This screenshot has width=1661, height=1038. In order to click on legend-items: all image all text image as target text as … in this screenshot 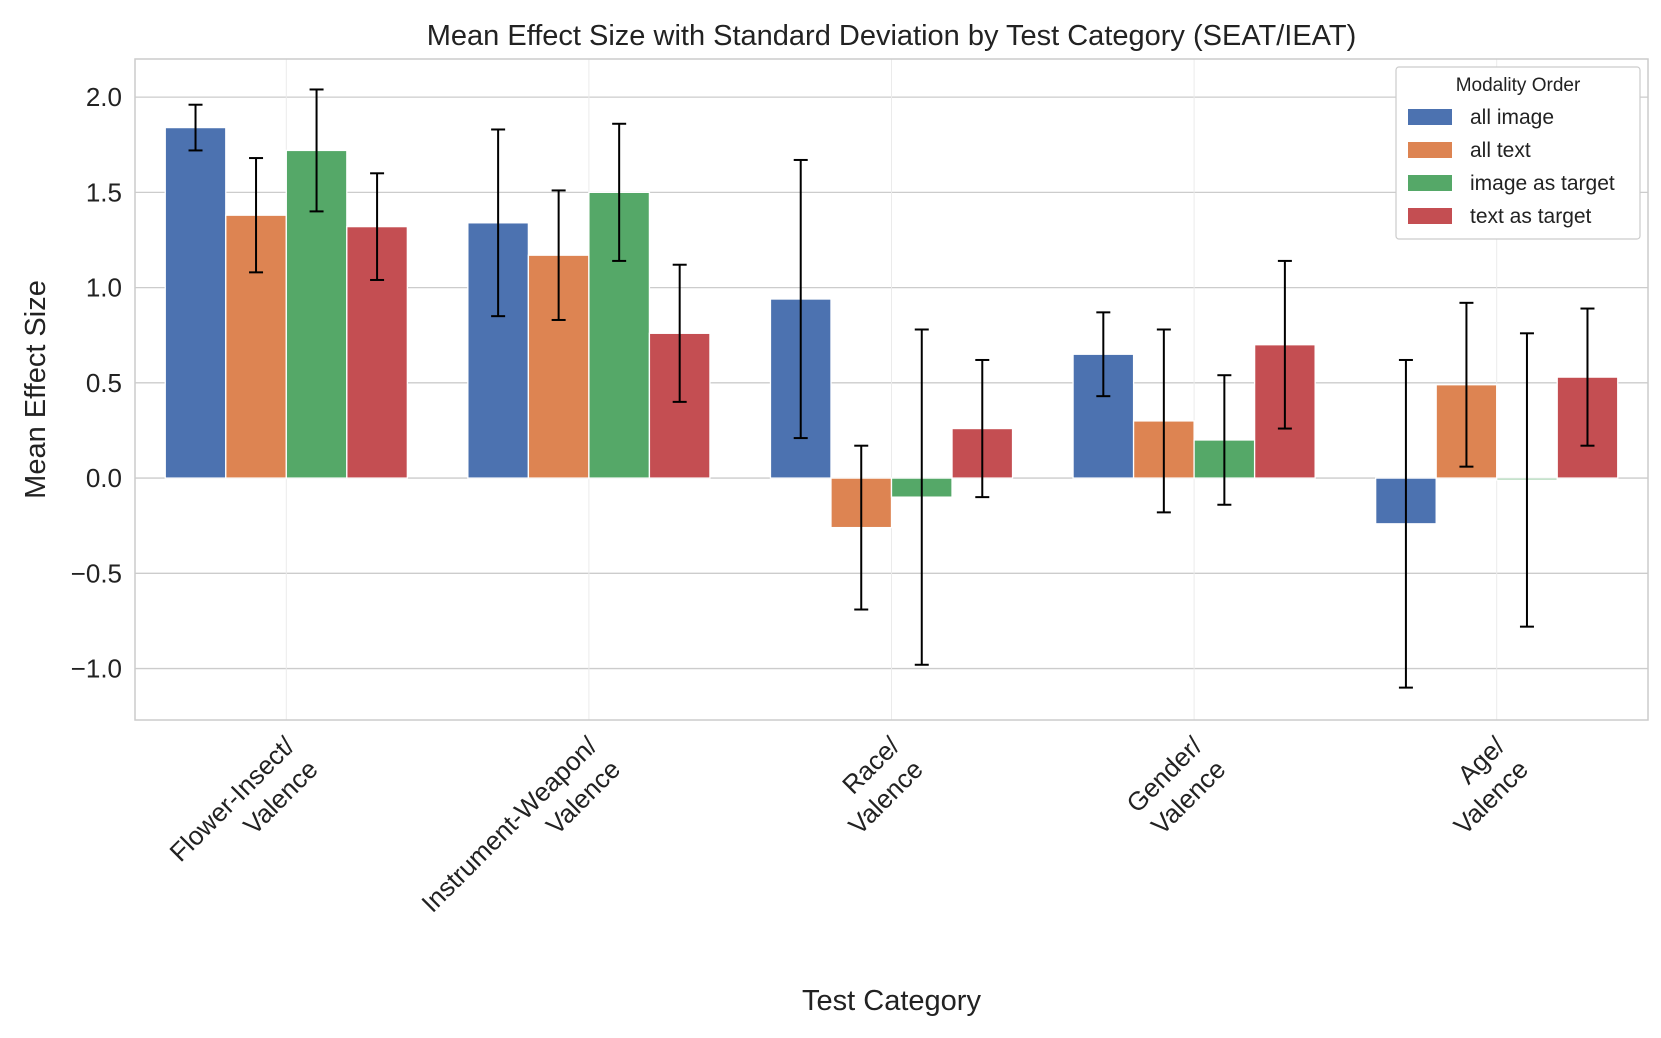, I will do `click(1511, 167)`.